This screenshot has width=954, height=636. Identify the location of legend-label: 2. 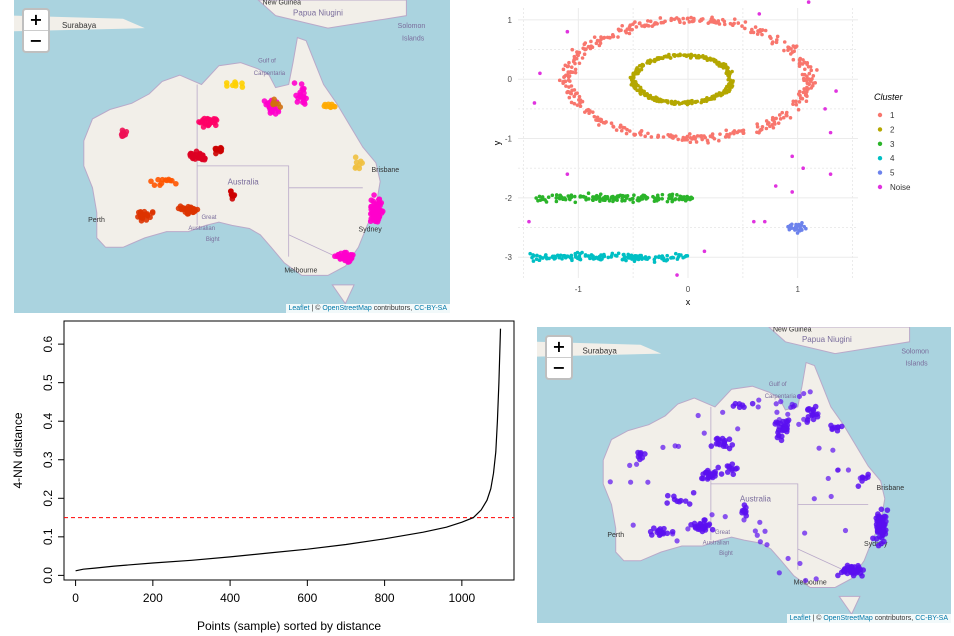
(892, 129).